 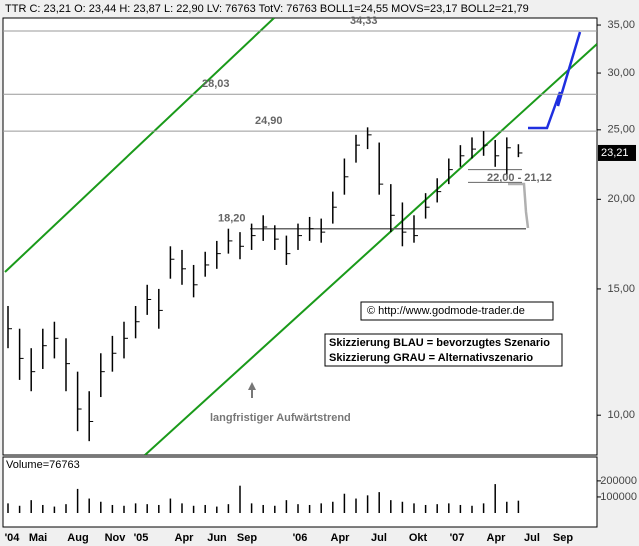 What do you see at coordinates (446, 311) in the screenshot?
I see `copyright: © http://www.godmode-trader.de` at bounding box center [446, 311].